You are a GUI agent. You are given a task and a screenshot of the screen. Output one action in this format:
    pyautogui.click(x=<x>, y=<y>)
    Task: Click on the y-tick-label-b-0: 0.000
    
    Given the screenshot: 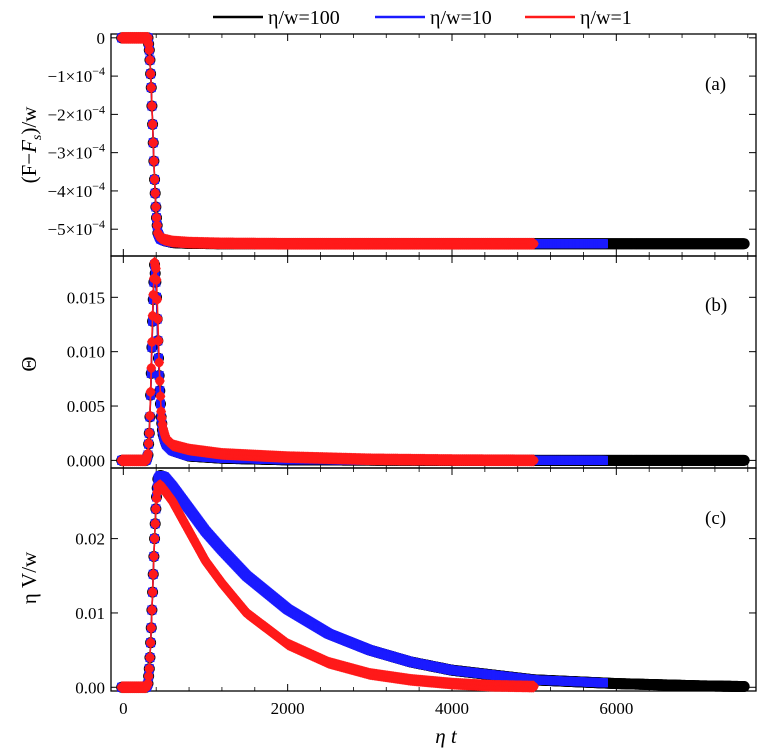 What is the action you would take?
    pyautogui.click(x=86, y=460)
    